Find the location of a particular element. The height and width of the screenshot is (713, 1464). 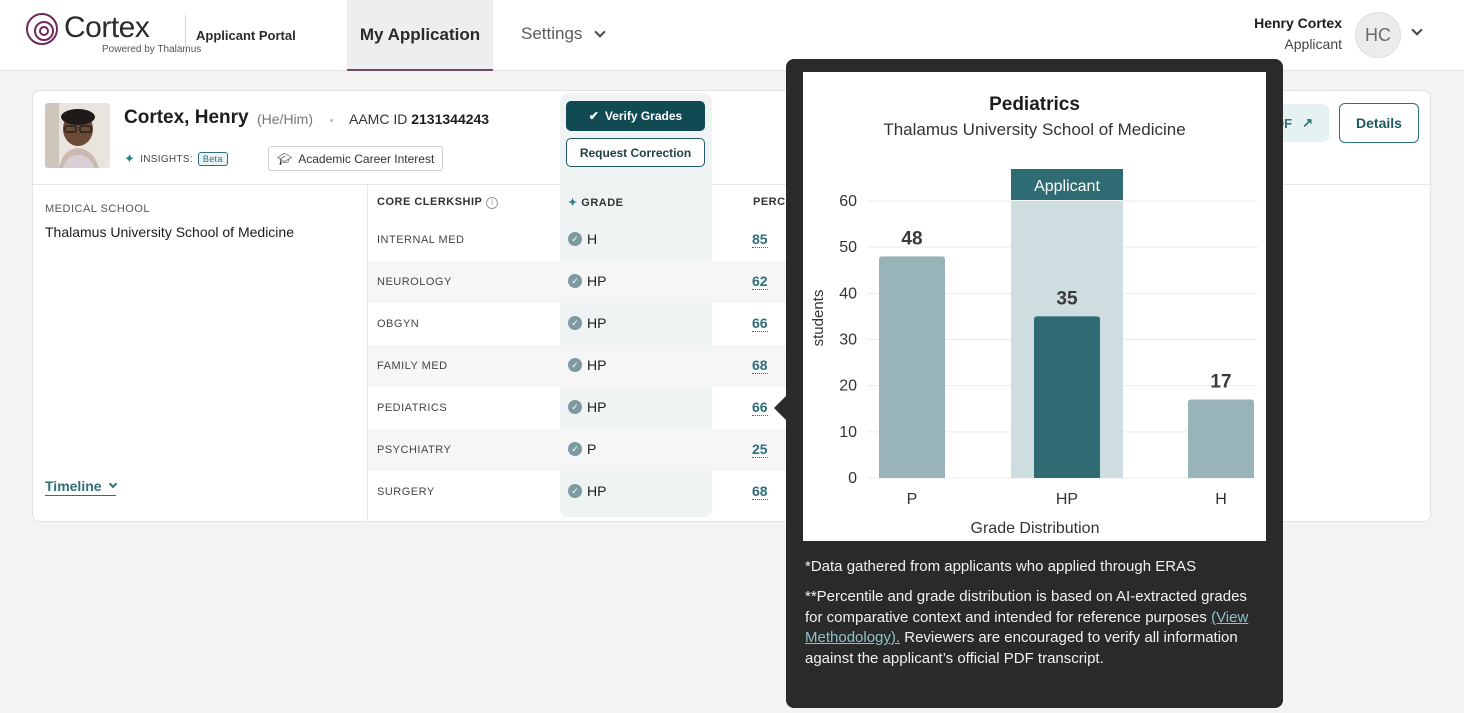

col-header-clerkship: CORE CLERKSHIP i is located at coordinates (438, 202).